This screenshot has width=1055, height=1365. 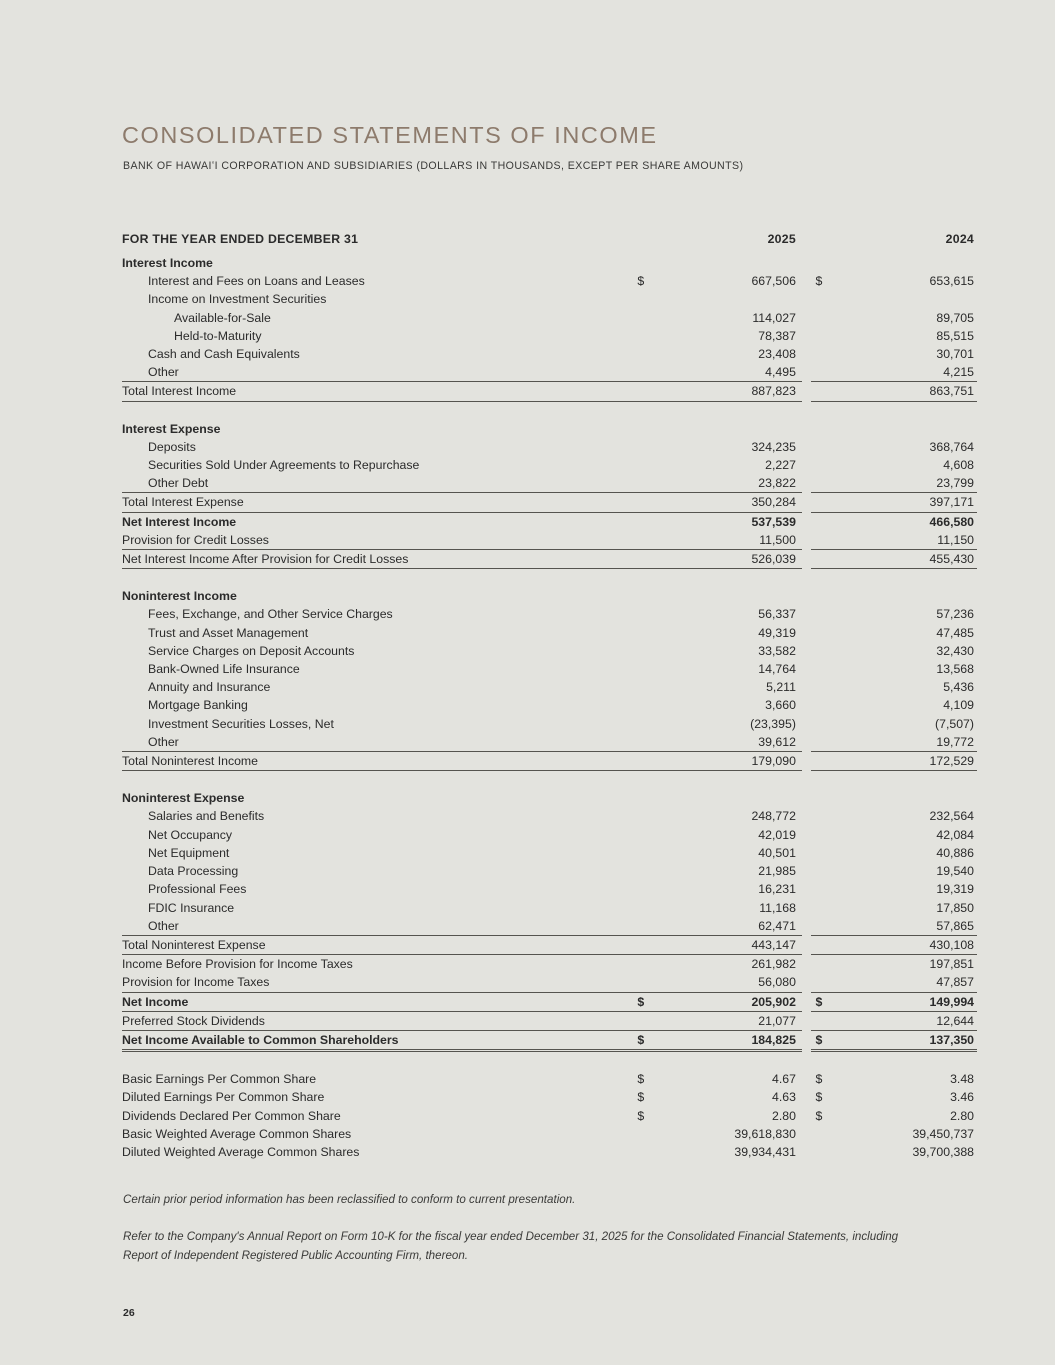 I want to click on row-value-2025: 114,027, so click(x=774, y=317).